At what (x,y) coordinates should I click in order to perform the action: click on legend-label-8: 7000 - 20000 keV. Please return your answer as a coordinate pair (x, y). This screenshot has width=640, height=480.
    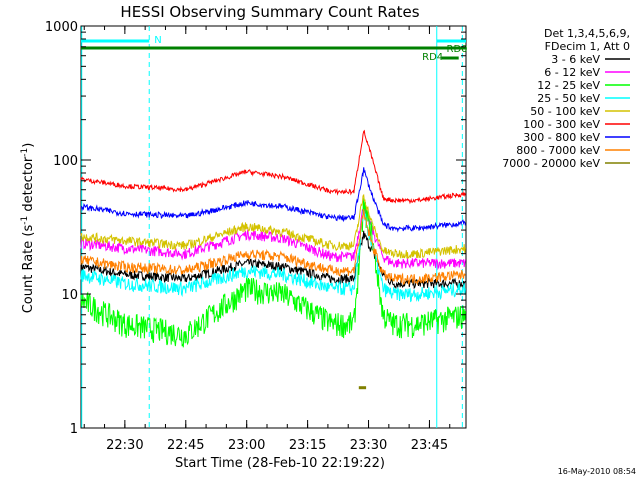
    Looking at the image, I should click on (551, 163).